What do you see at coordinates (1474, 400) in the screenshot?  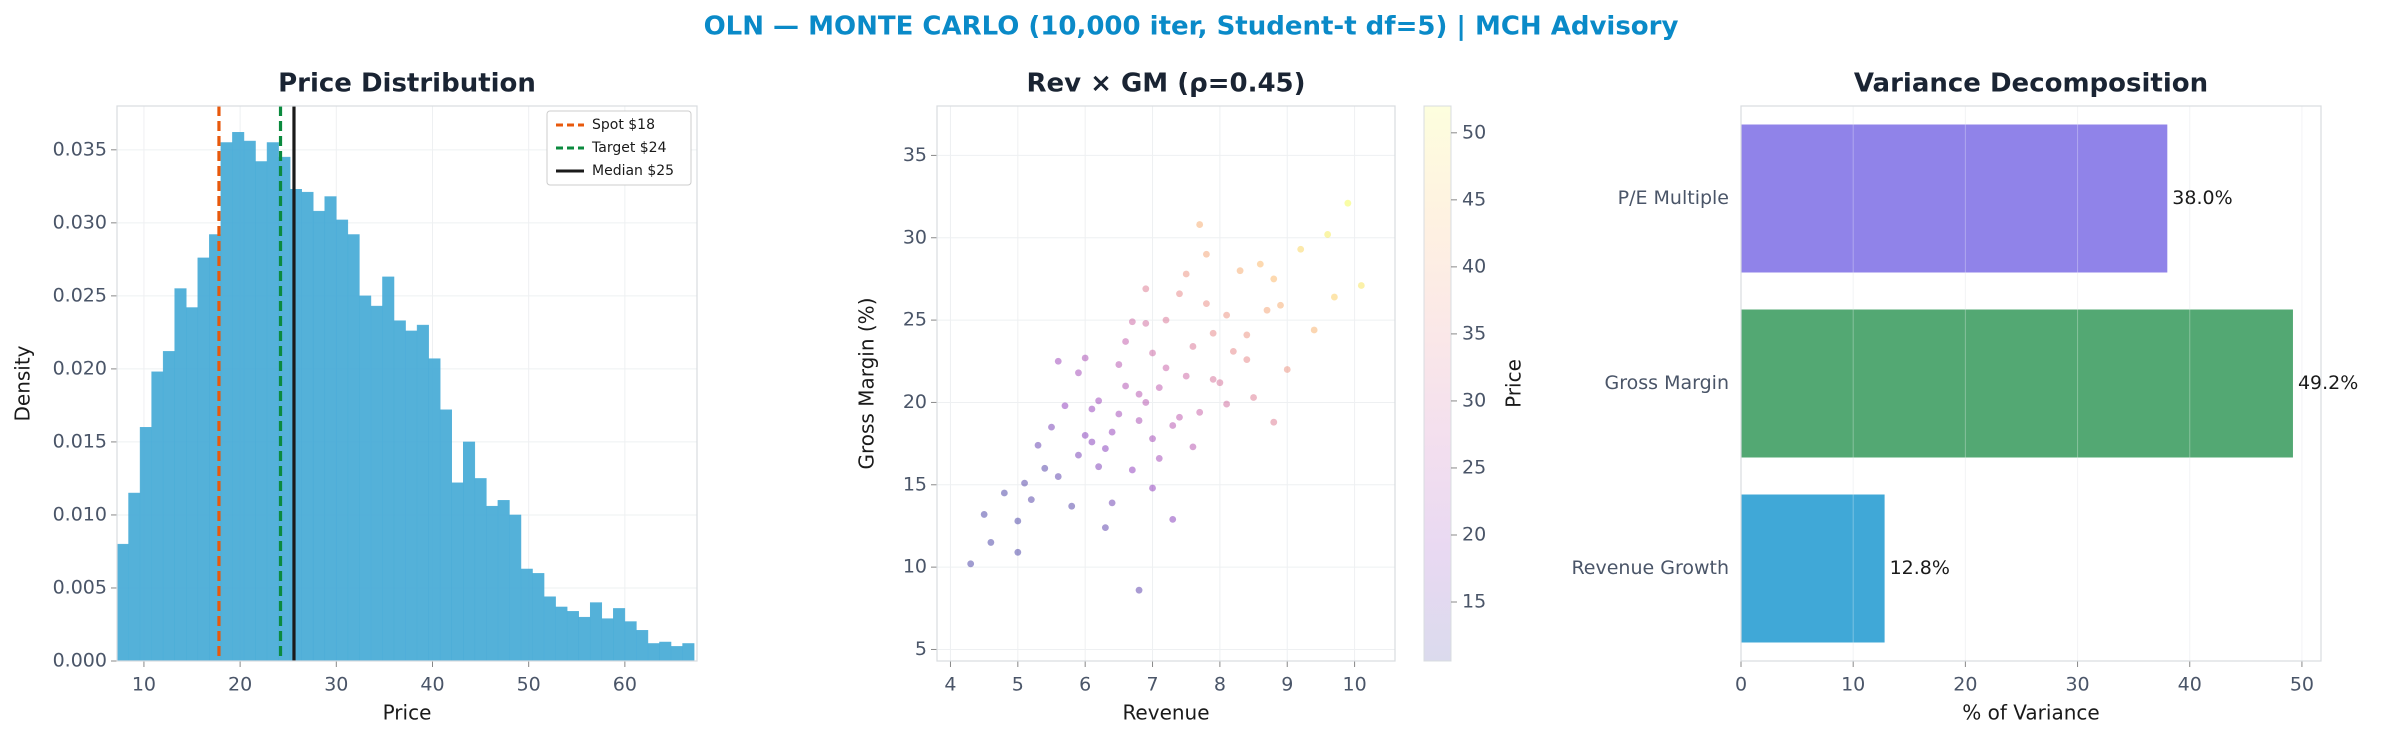 I see `colorbar-tick-label: 30` at bounding box center [1474, 400].